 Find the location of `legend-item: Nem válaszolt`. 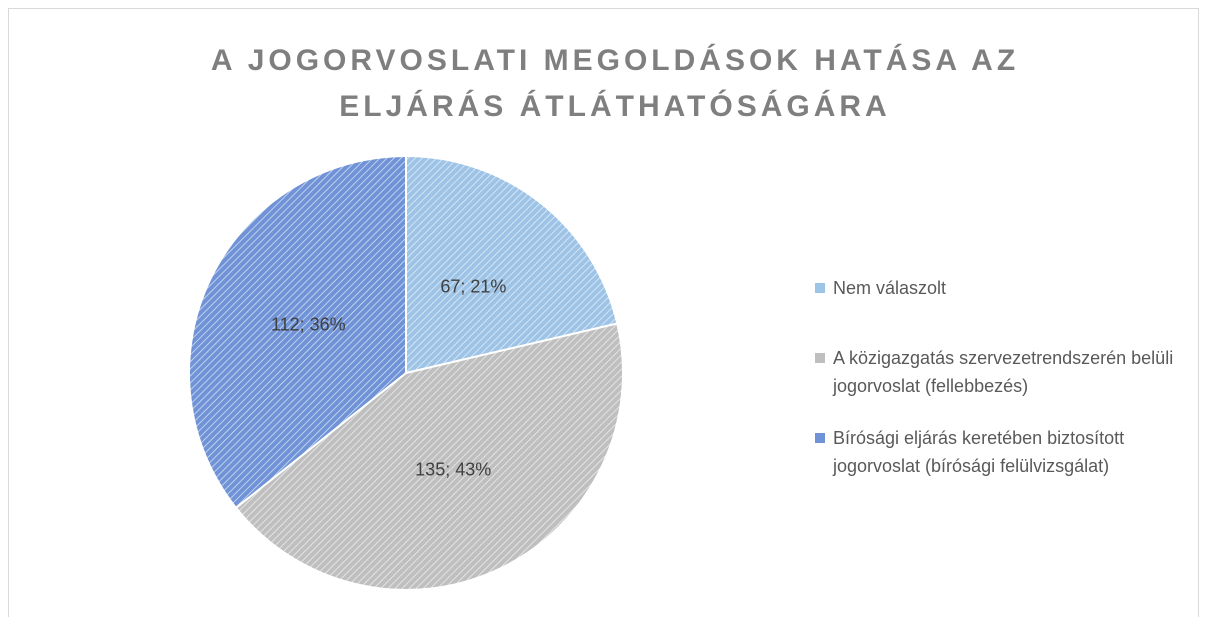

legend-item: Nem válaszolt is located at coordinates (1011, 288).